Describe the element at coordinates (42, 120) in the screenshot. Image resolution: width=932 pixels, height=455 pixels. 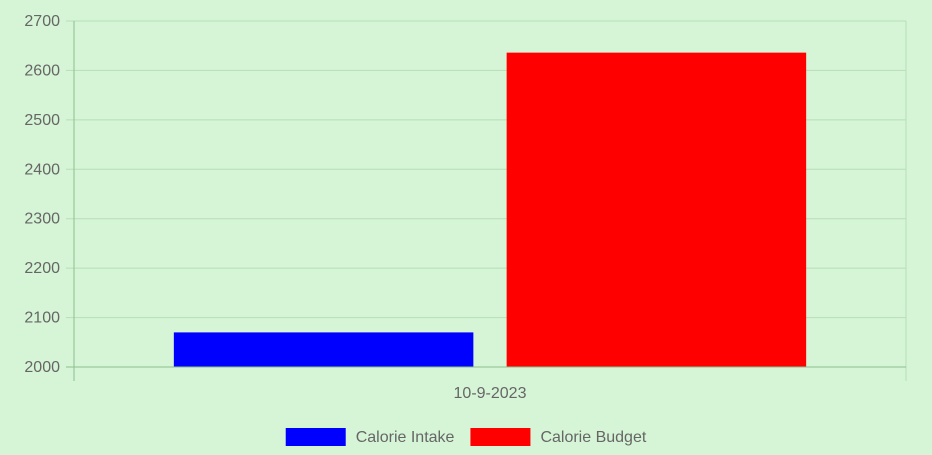
I see `y-tick-label: 2500` at that location.